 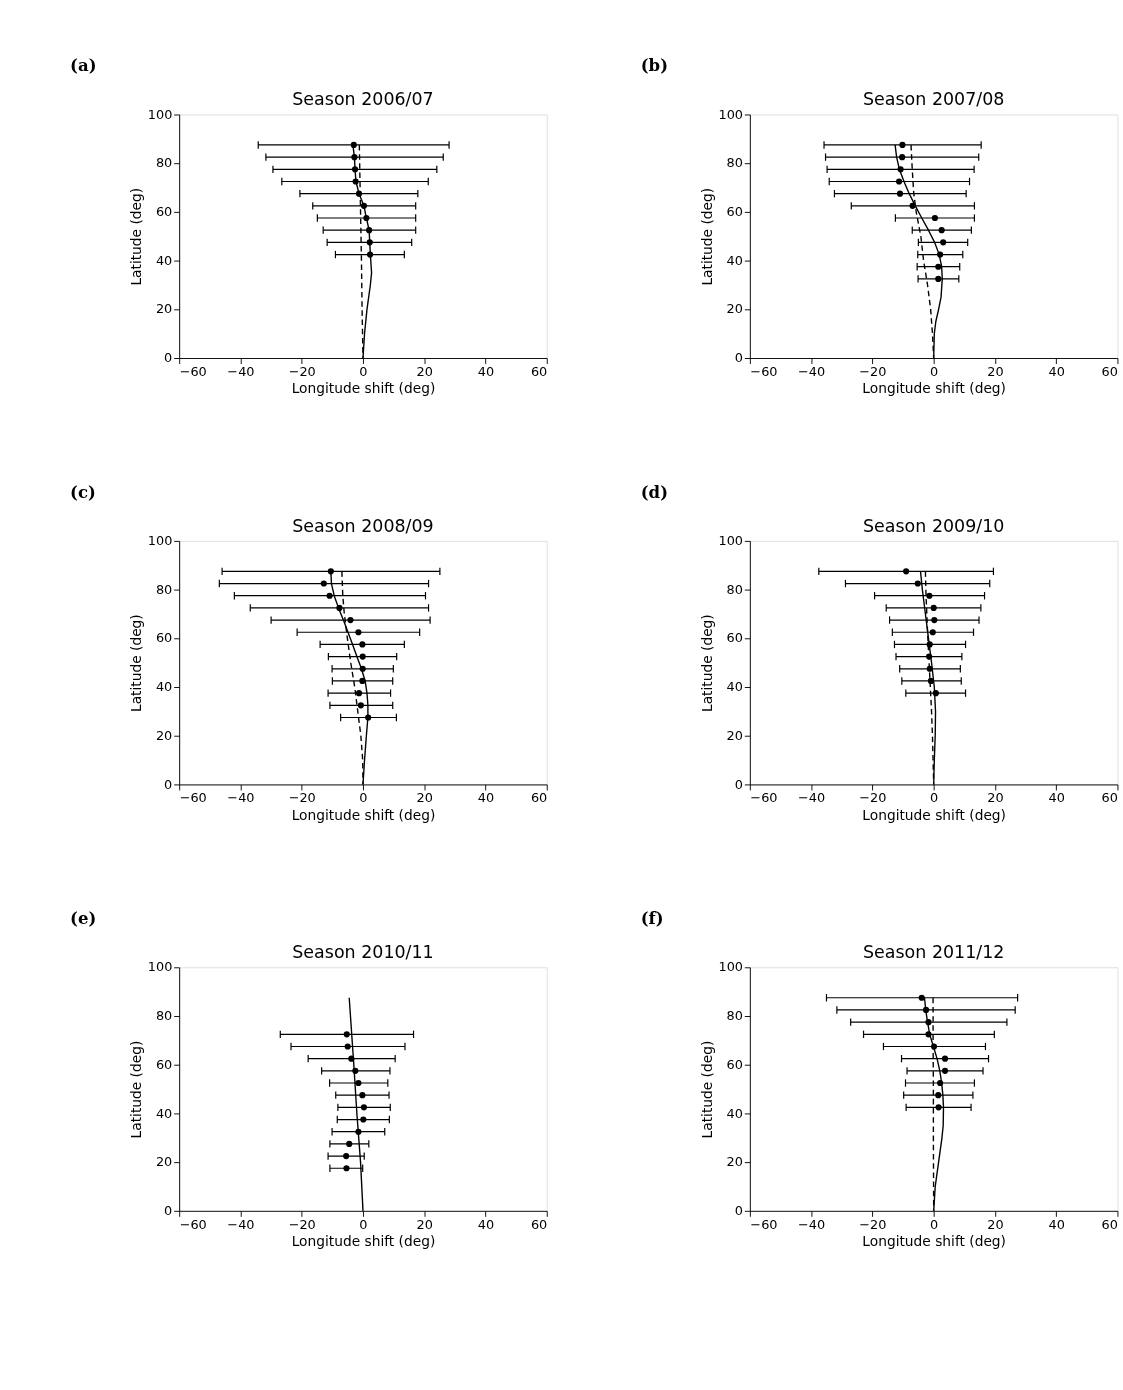 What do you see at coordinates (83, 65) in the screenshot?
I see `text: (a)` at bounding box center [83, 65].